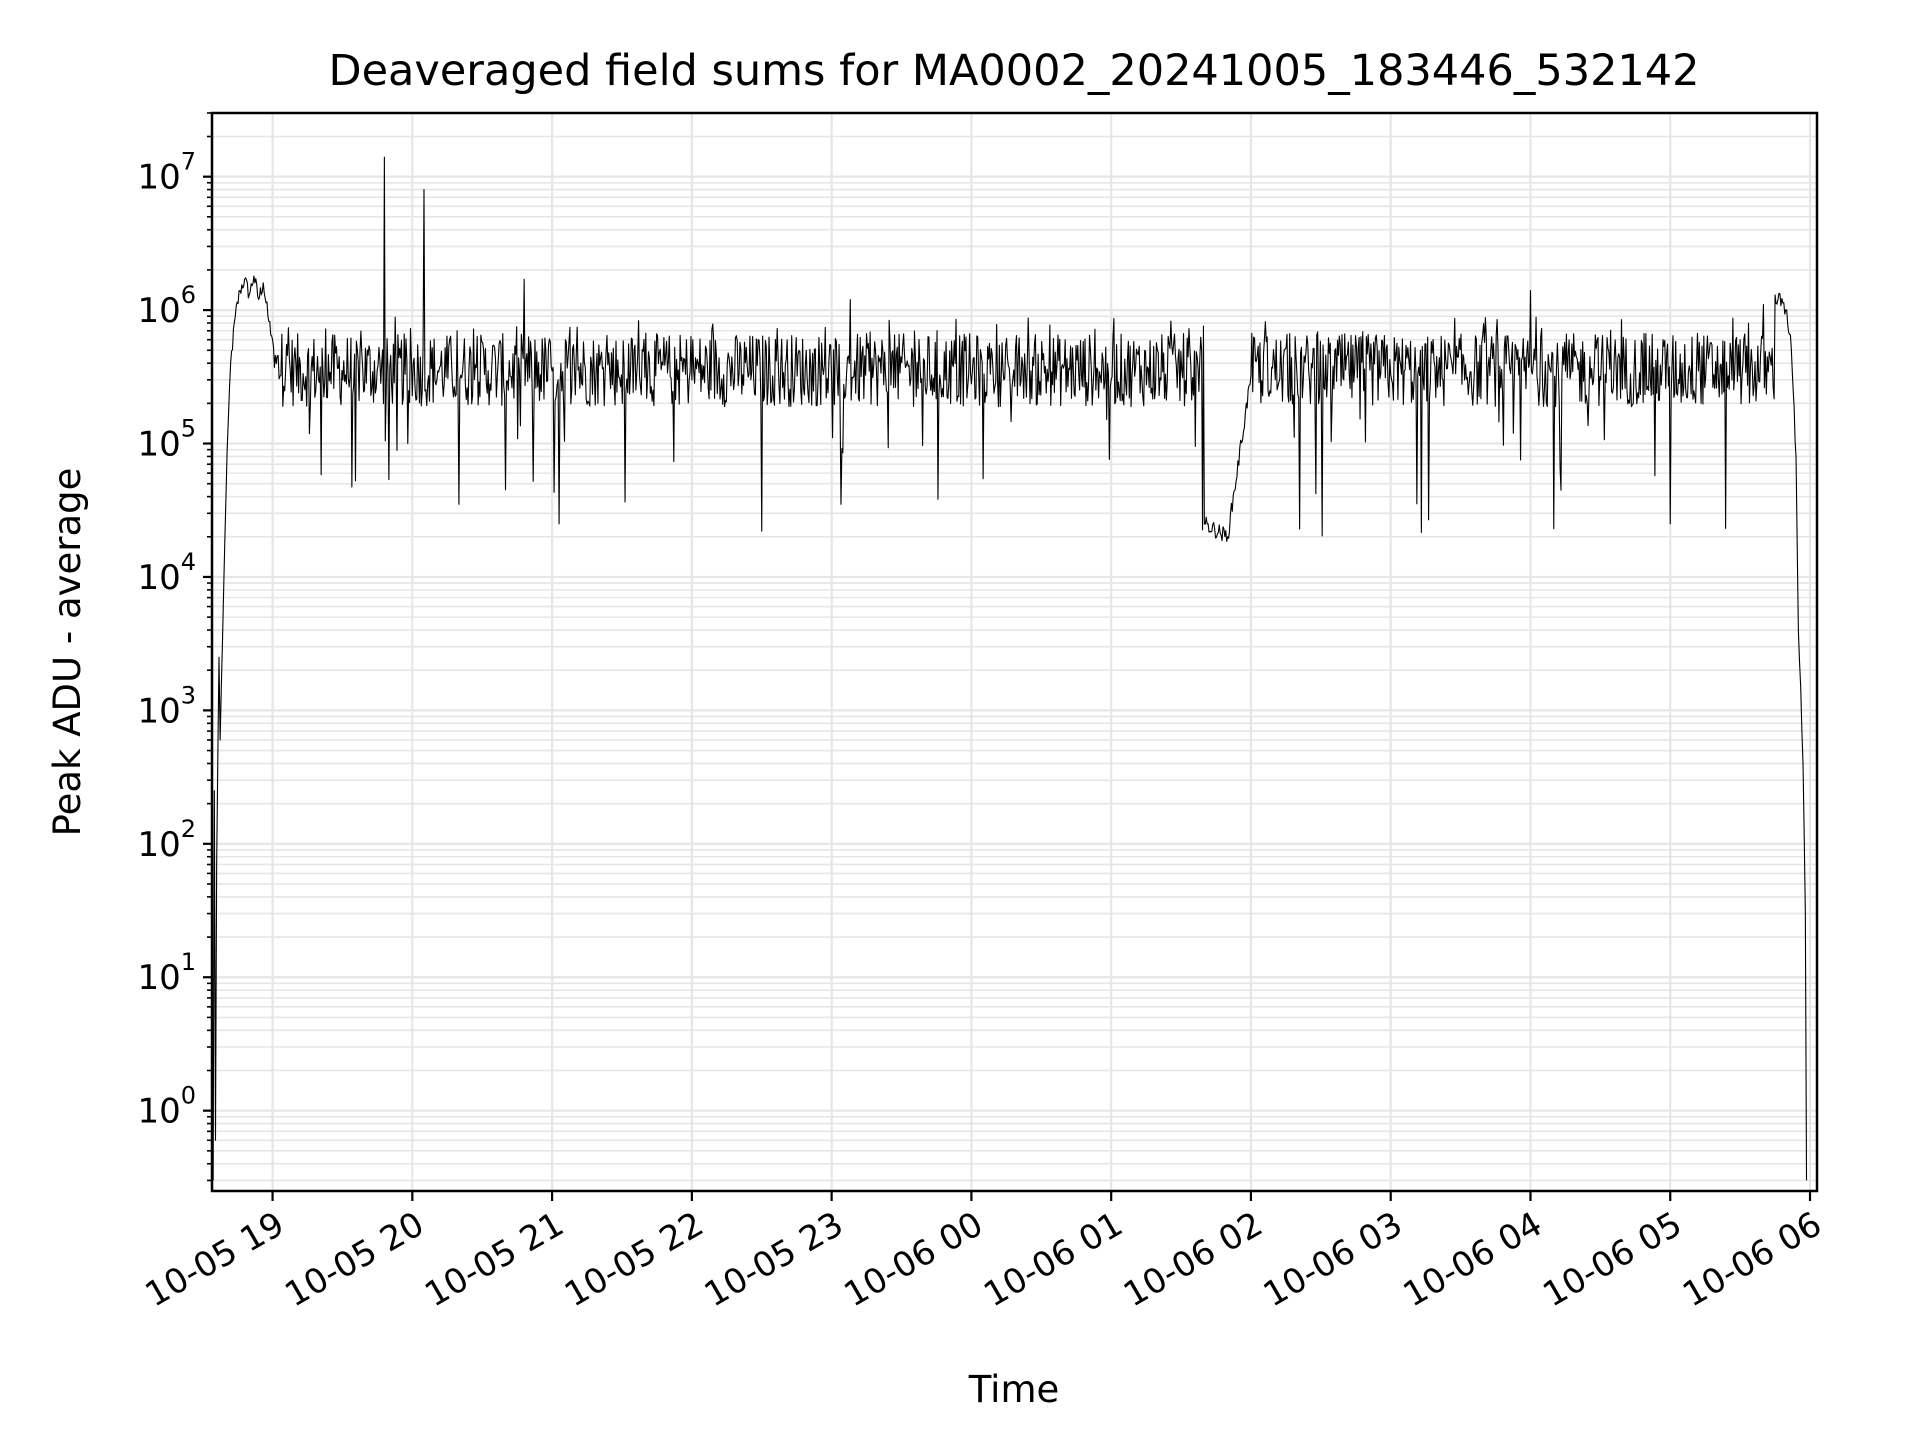 This screenshot has width=1920, height=1440. I want to click on y-tick-label: 10⁵, so click(166, 440).